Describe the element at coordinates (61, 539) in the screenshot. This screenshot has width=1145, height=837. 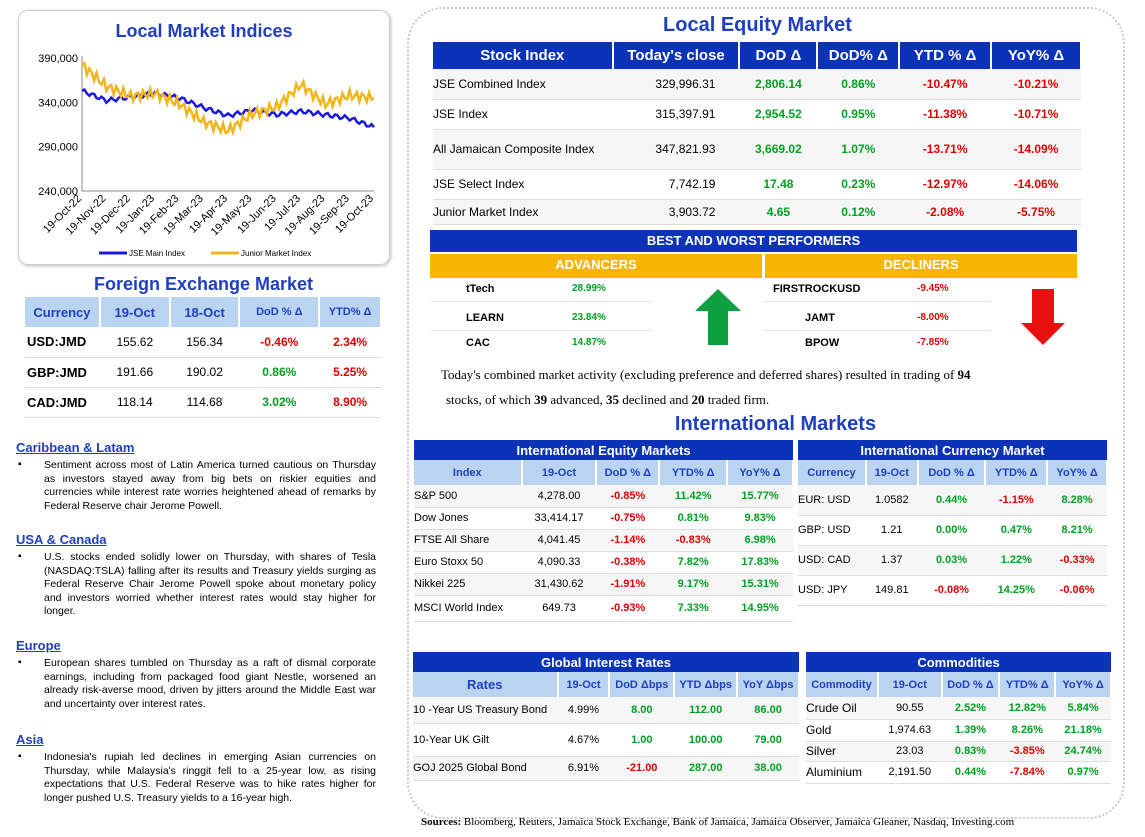
I see `news-heading: USA & Canada` at that location.